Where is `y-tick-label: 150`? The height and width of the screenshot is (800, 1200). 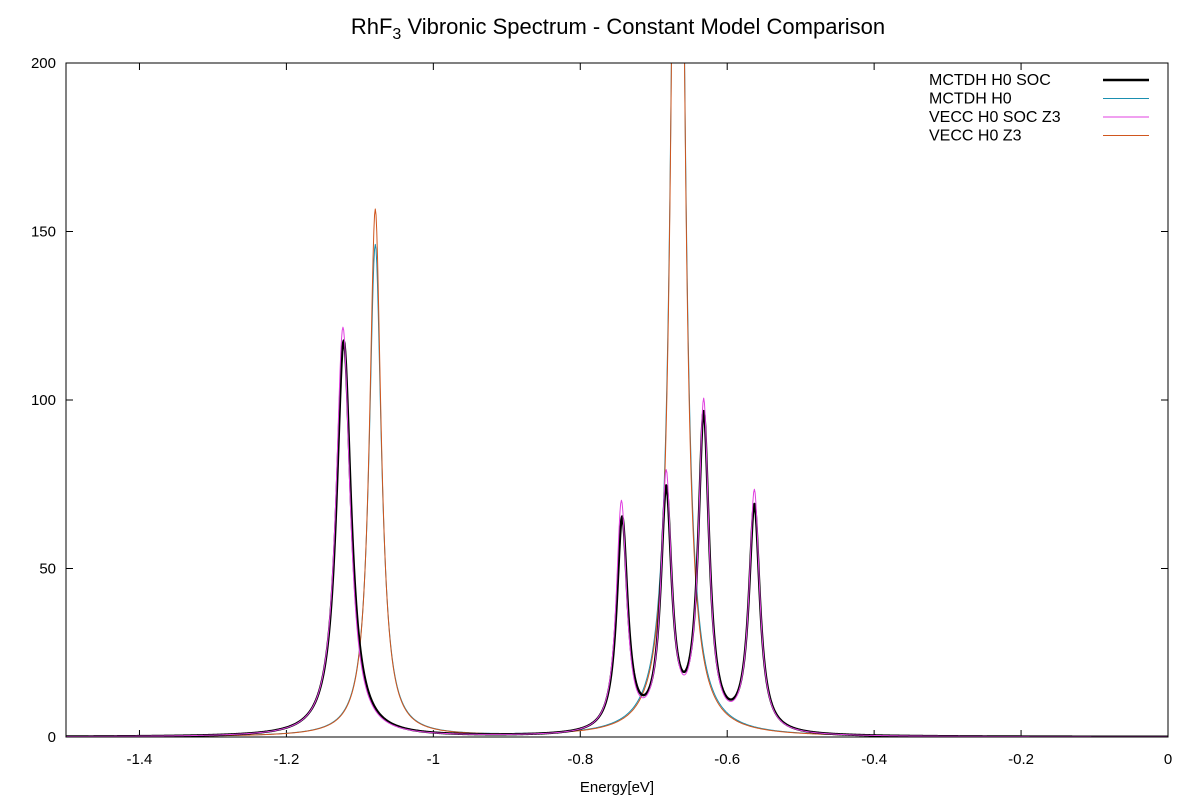 y-tick-label: 150 is located at coordinates (43, 232).